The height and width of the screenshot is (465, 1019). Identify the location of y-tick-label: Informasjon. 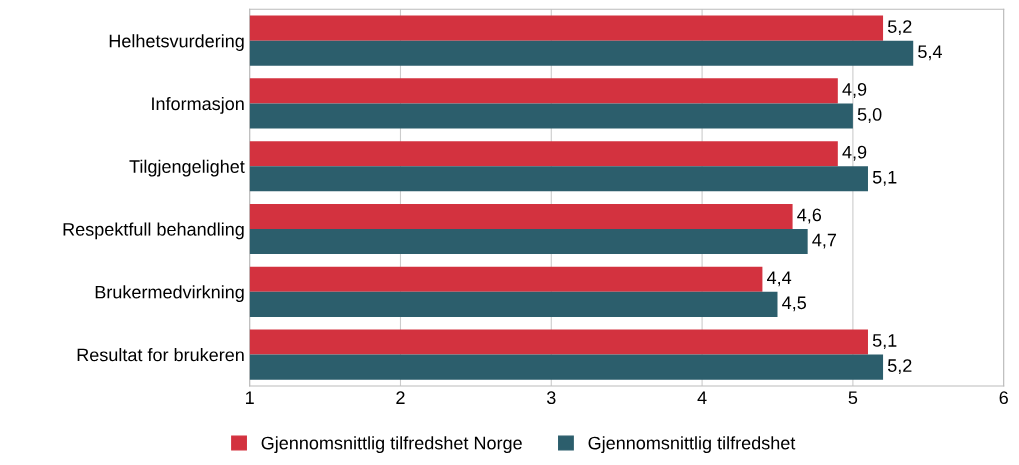
(198, 105).